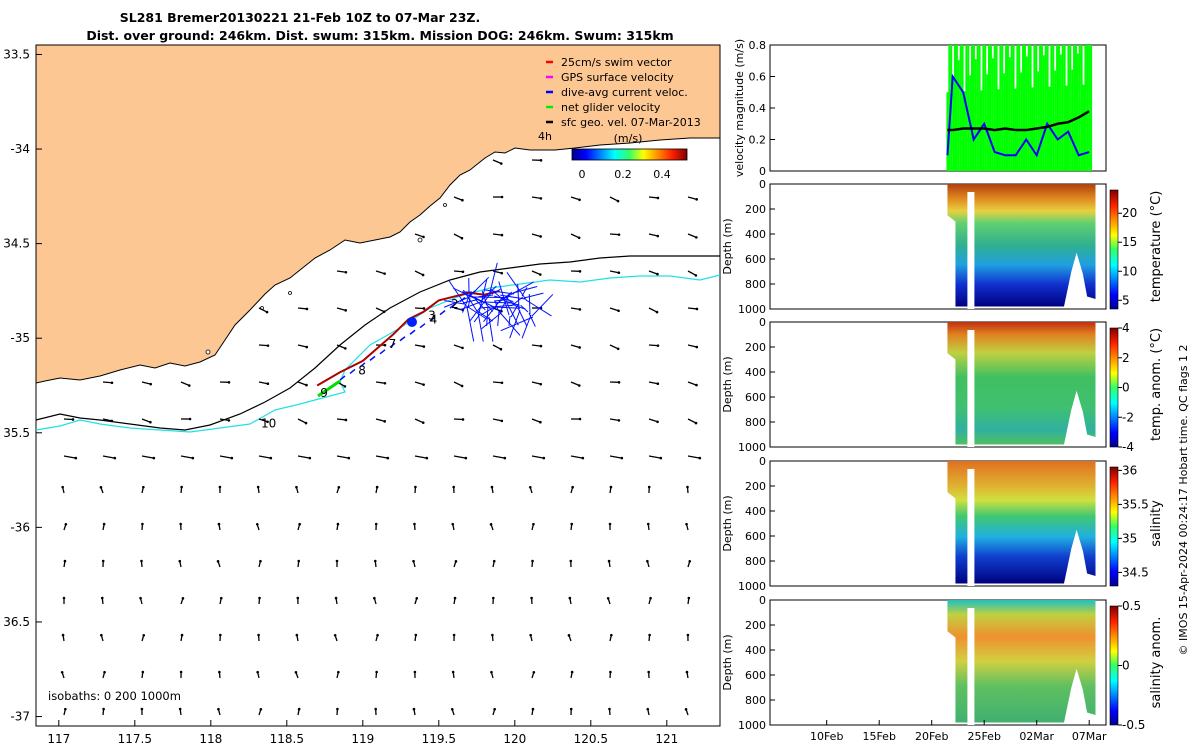 The height and width of the screenshot is (750, 1200). What do you see at coordinates (1129, 242) in the screenshot?
I see `colorbar-tick: 15` at bounding box center [1129, 242].